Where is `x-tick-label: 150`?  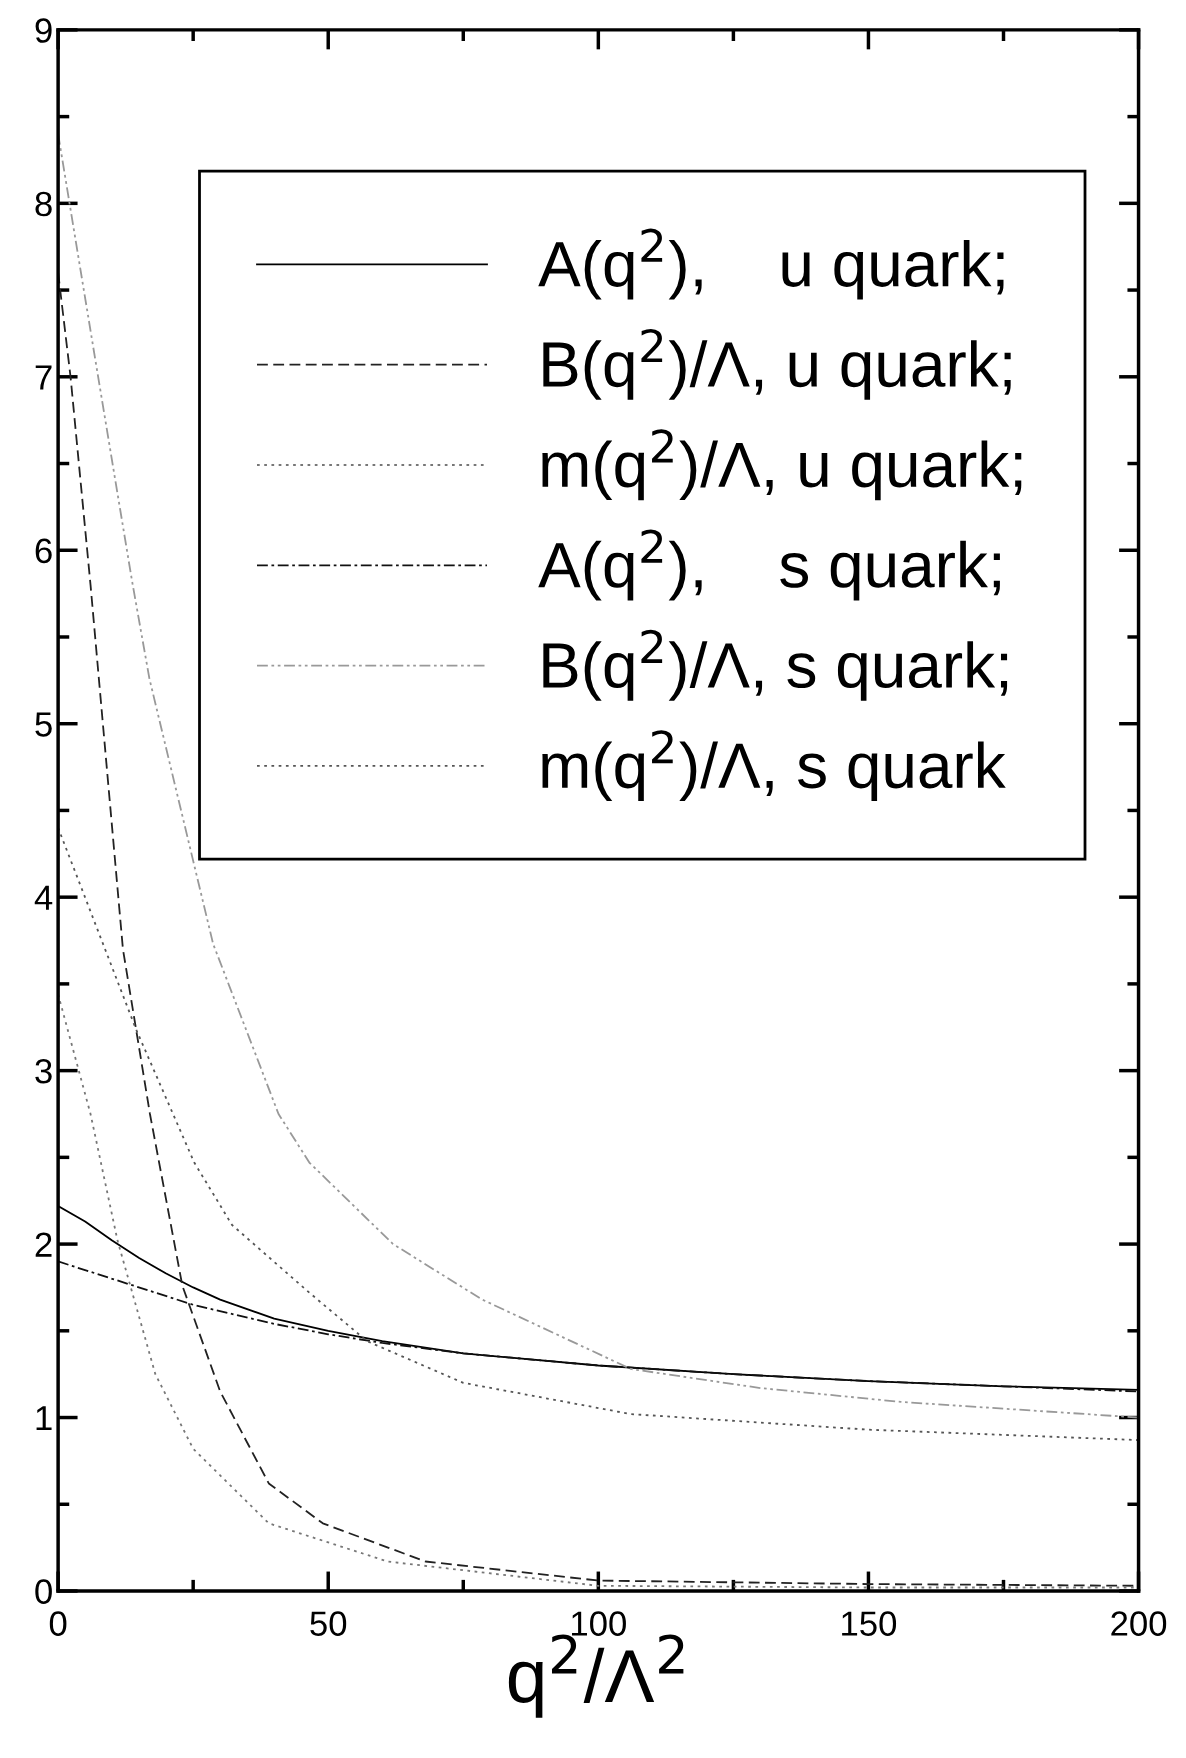 x-tick-label: 150 is located at coordinates (869, 1623).